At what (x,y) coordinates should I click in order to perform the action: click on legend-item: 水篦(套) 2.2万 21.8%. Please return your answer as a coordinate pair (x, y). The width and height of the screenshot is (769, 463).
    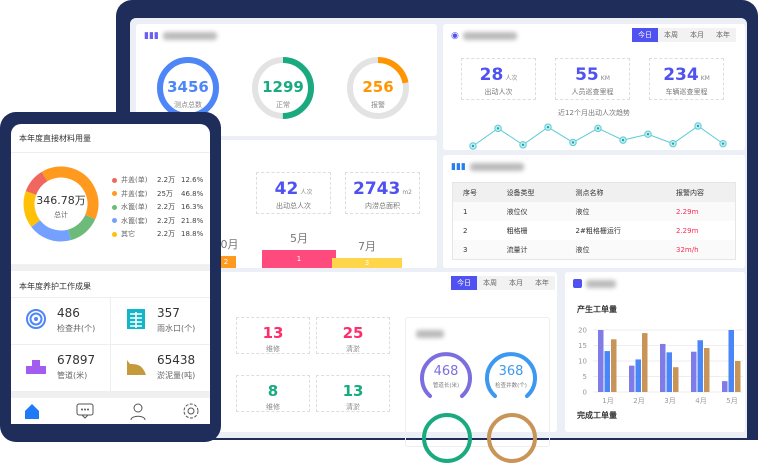
    Looking at the image, I should click on (157, 221).